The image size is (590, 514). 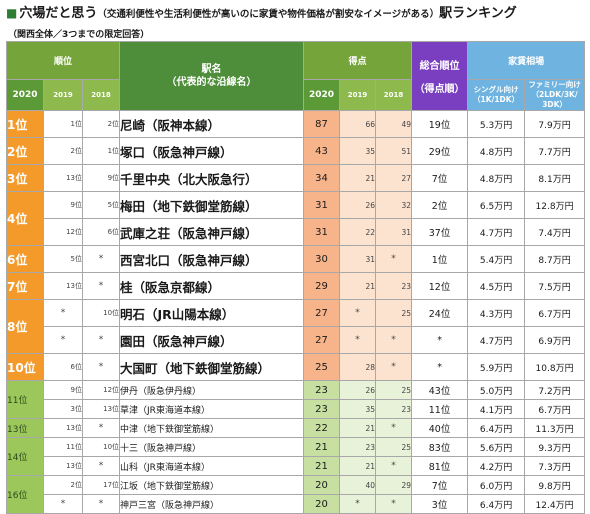 What do you see at coordinates (25, 399) in the screenshot?
I see `rank-2020: 11位` at bounding box center [25, 399].